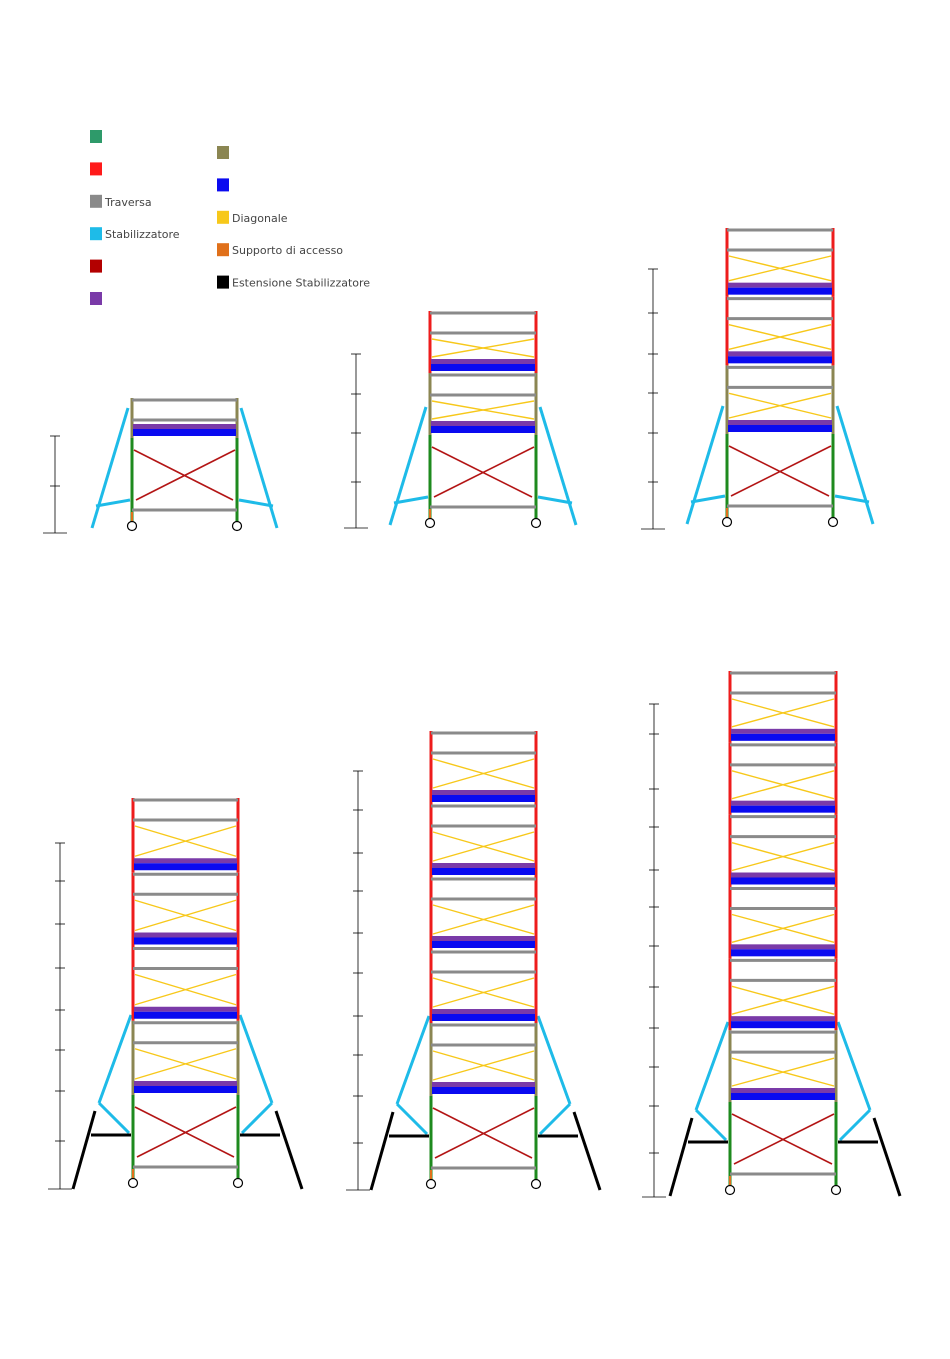 The width and height of the screenshot is (950, 1359). Describe the element at coordinates (135, 234) in the screenshot. I see `legend-item: Stabilizzatore` at that location.